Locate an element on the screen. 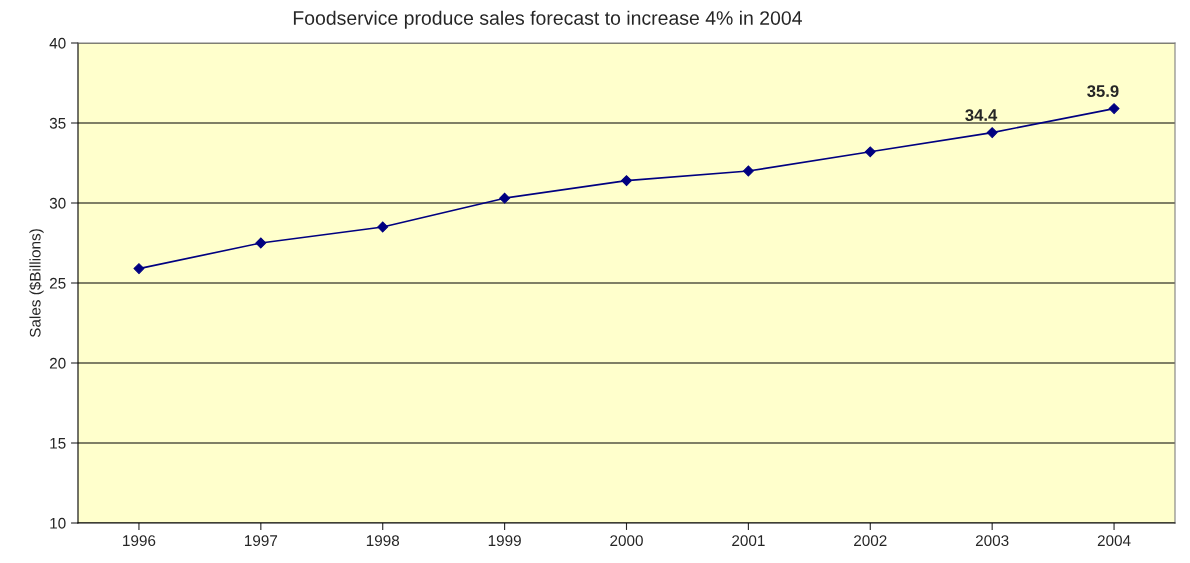 This screenshot has width=1190, height=563. chart-title: Foodservice produce sales forecast to increase 4% in 2004 is located at coordinates (547, 19).